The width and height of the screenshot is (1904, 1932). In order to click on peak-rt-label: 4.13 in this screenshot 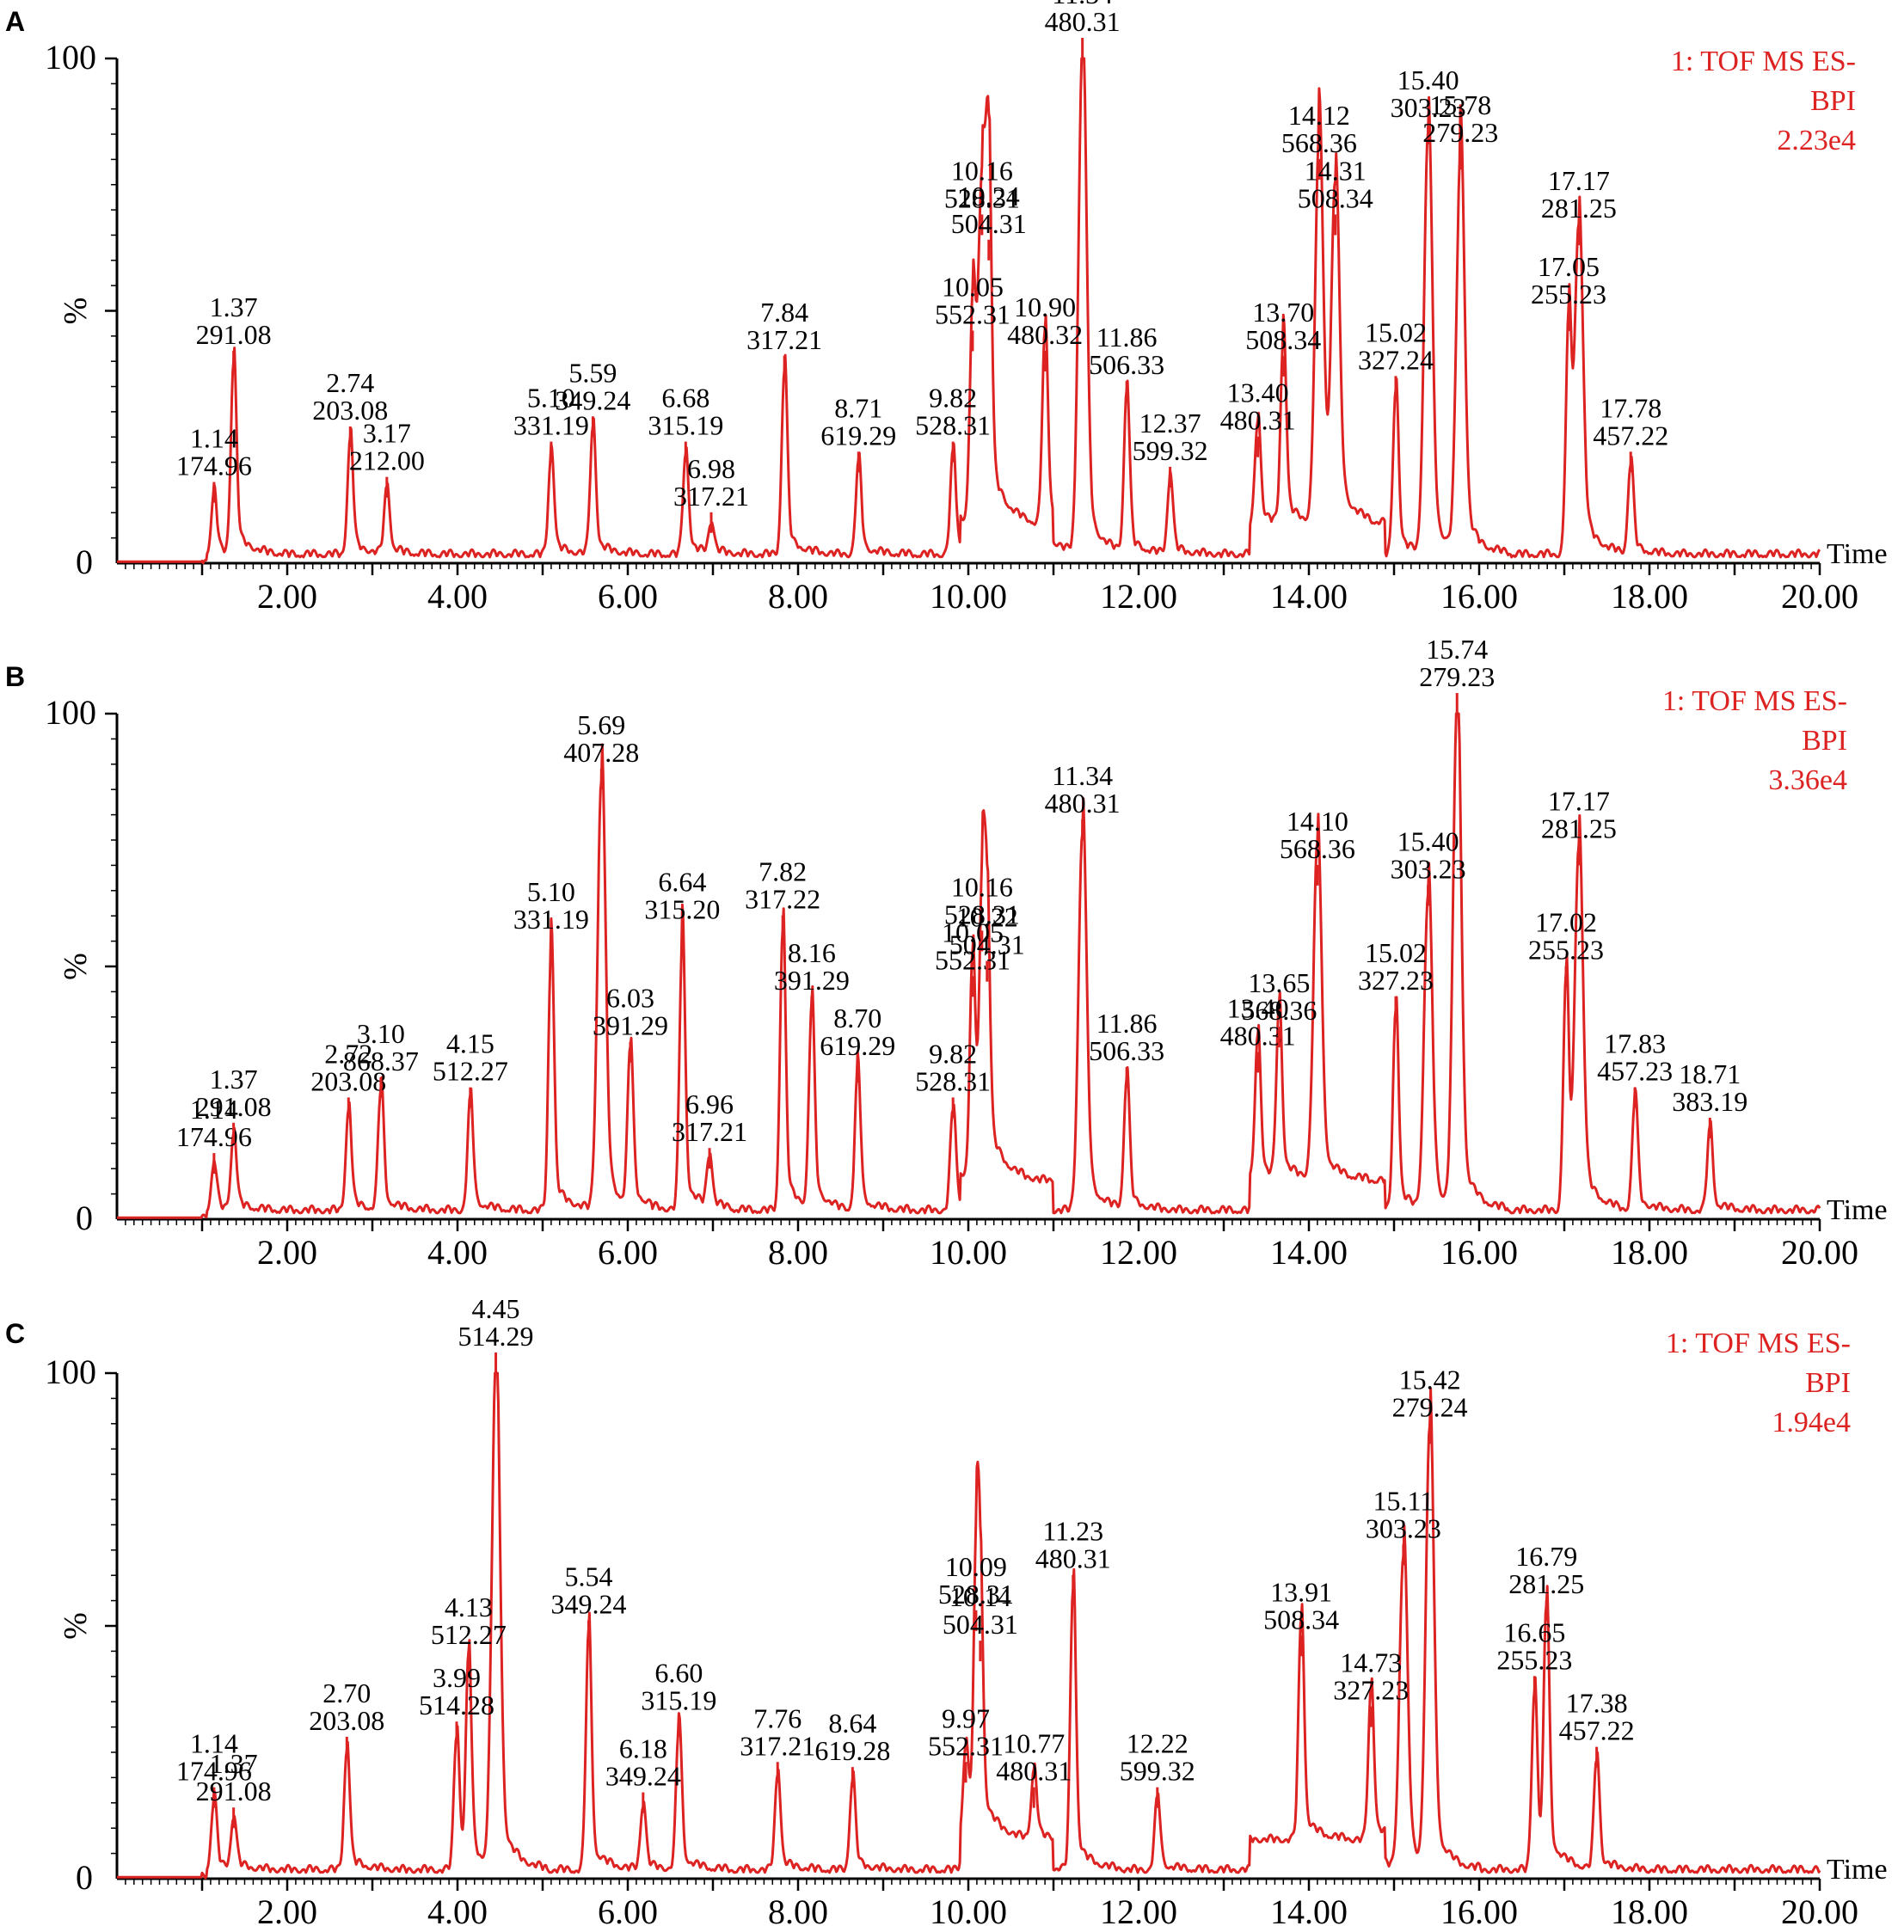, I will do `click(469, 1607)`.